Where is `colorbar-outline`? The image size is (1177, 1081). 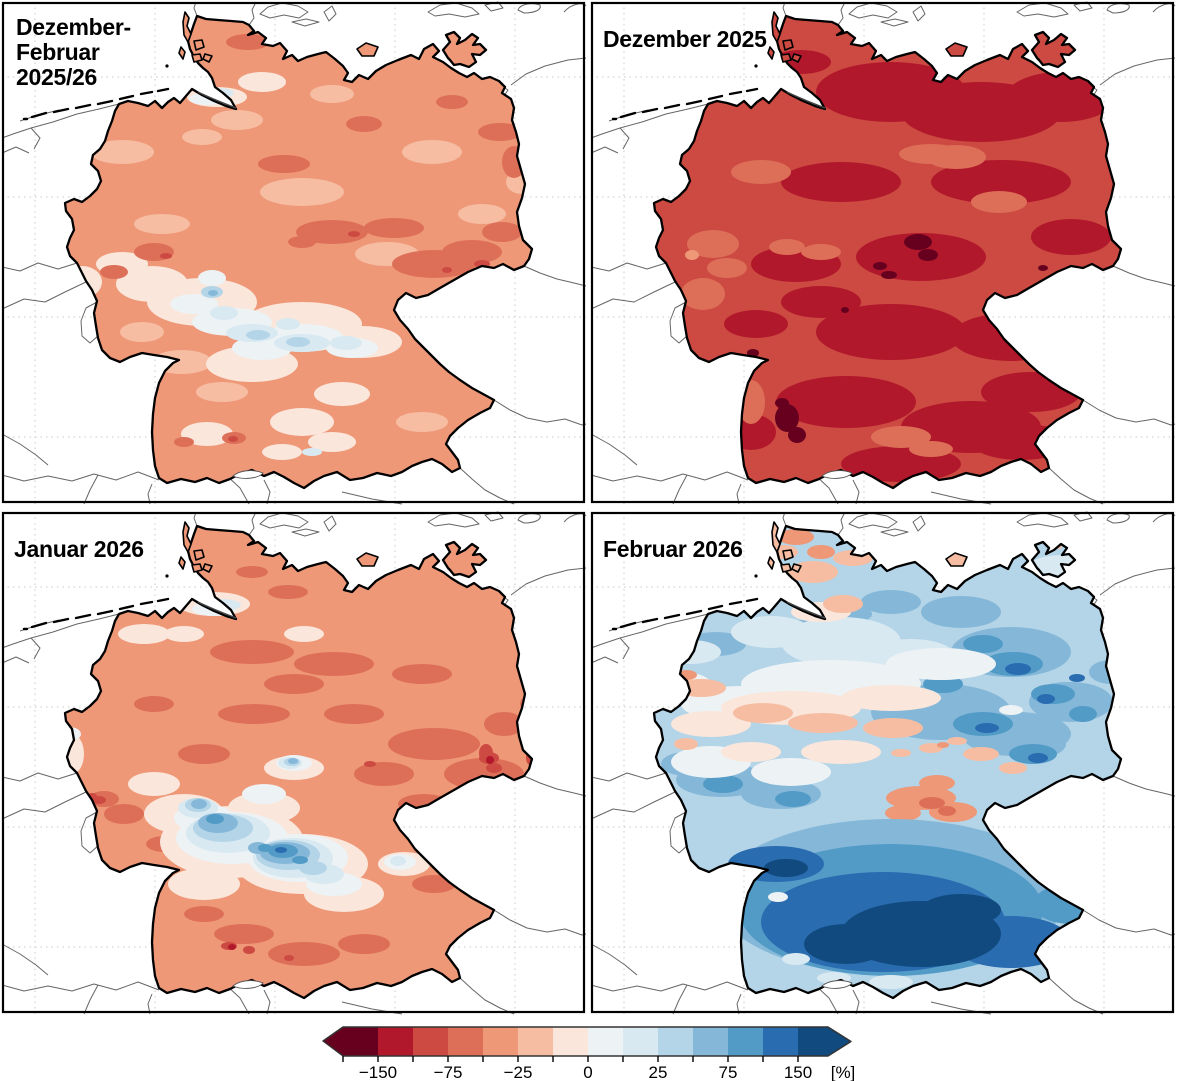 colorbar-outline is located at coordinates (587, 1041).